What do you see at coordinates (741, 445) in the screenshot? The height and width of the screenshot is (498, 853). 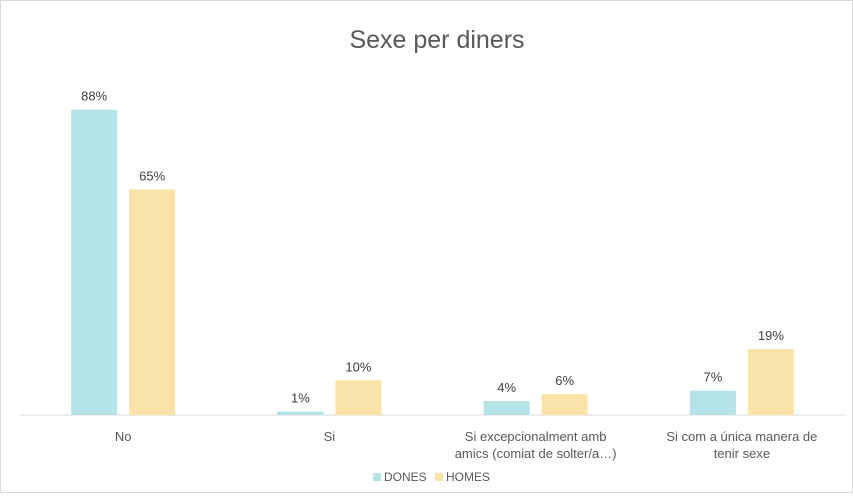 I see `category-label-3: Si com a única manera de tenir sexe` at bounding box center [741, 445].